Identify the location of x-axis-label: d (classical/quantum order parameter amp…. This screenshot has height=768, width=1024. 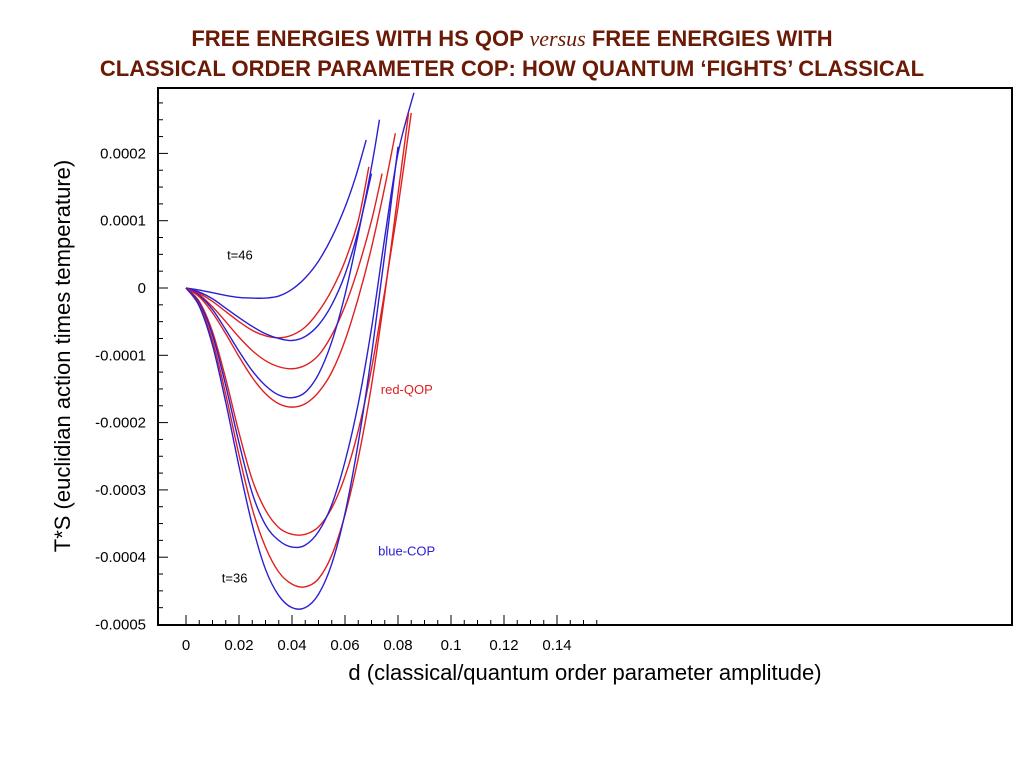
(584, 672).